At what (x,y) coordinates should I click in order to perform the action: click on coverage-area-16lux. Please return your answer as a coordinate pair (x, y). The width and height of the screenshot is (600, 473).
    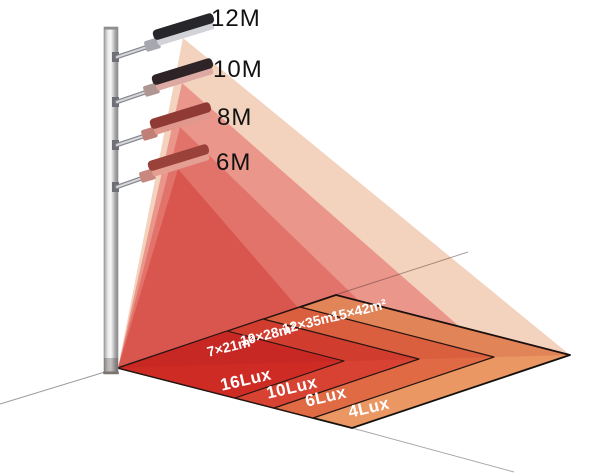
    Looking at the image, I should click on (231, 364).